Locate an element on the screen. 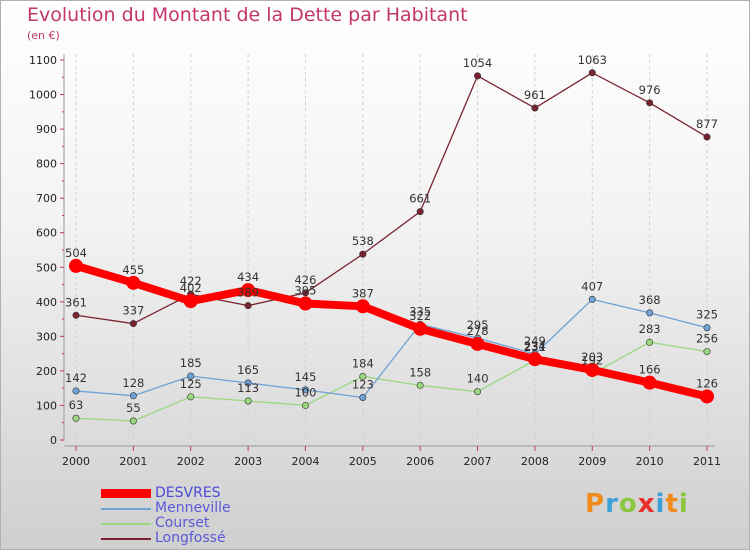 Image resolution: width=750 pixels, height=550 pixels. data-label: 434 is located at coordinates (248, 277).